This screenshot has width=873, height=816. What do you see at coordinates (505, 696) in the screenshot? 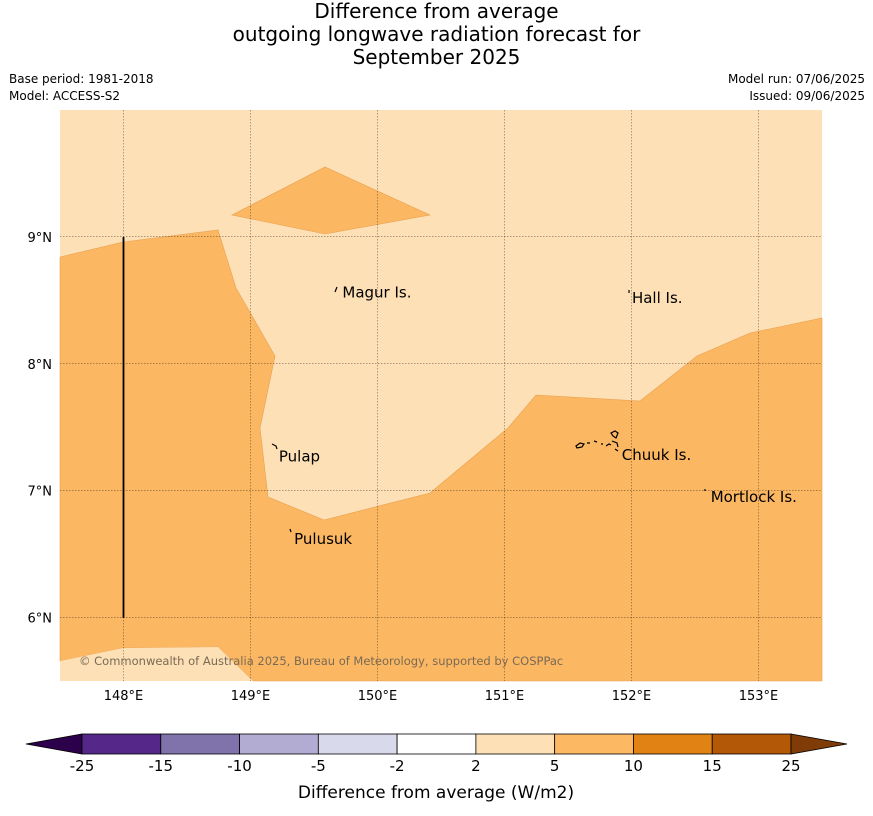
I see `longitude-tick-label: 151°E` at bounding box center [505, 696].